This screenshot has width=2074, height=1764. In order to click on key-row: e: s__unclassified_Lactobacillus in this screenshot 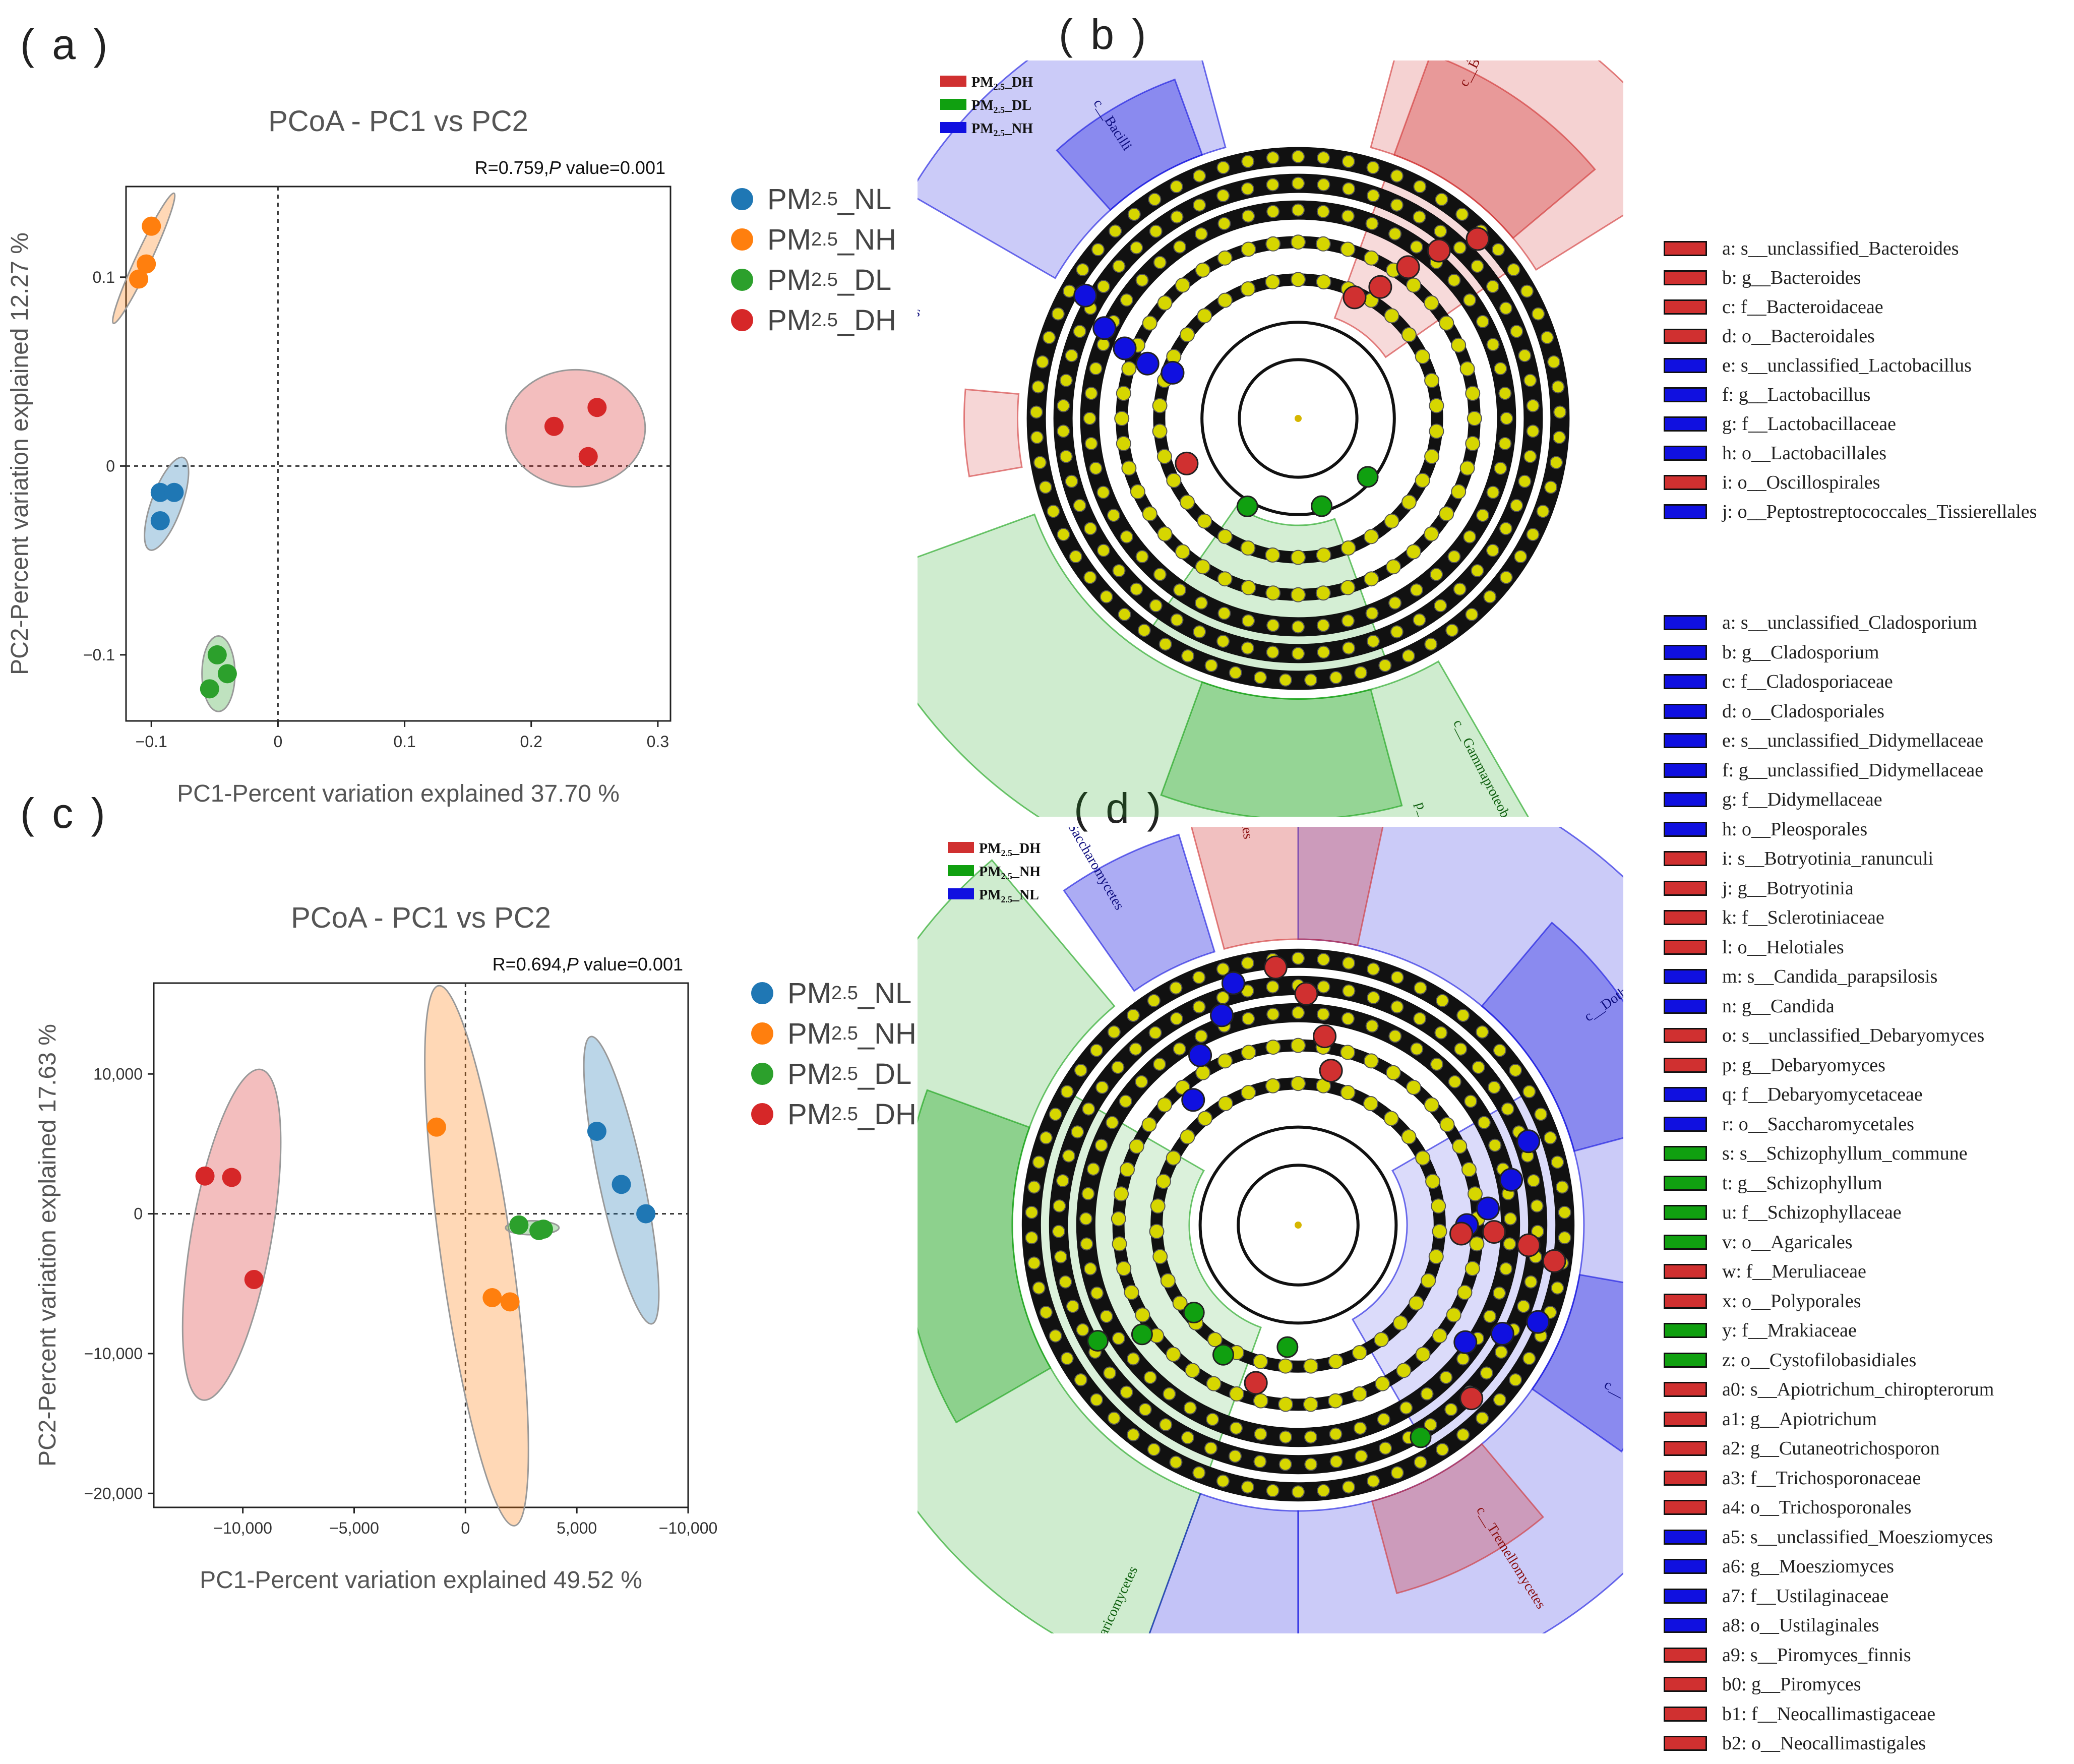, I will do `click(1818, 366)`.